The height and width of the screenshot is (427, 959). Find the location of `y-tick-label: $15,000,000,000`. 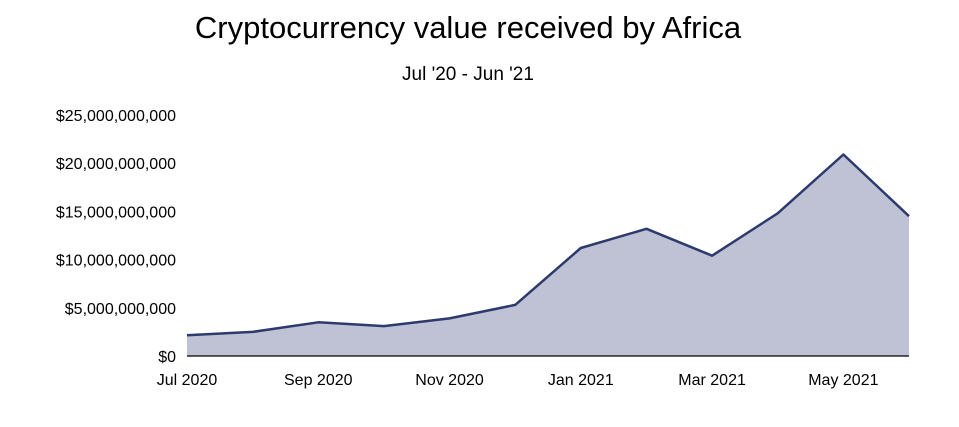

y-tick-label: $15,000,000,000 is located at coordinates (116, 212).